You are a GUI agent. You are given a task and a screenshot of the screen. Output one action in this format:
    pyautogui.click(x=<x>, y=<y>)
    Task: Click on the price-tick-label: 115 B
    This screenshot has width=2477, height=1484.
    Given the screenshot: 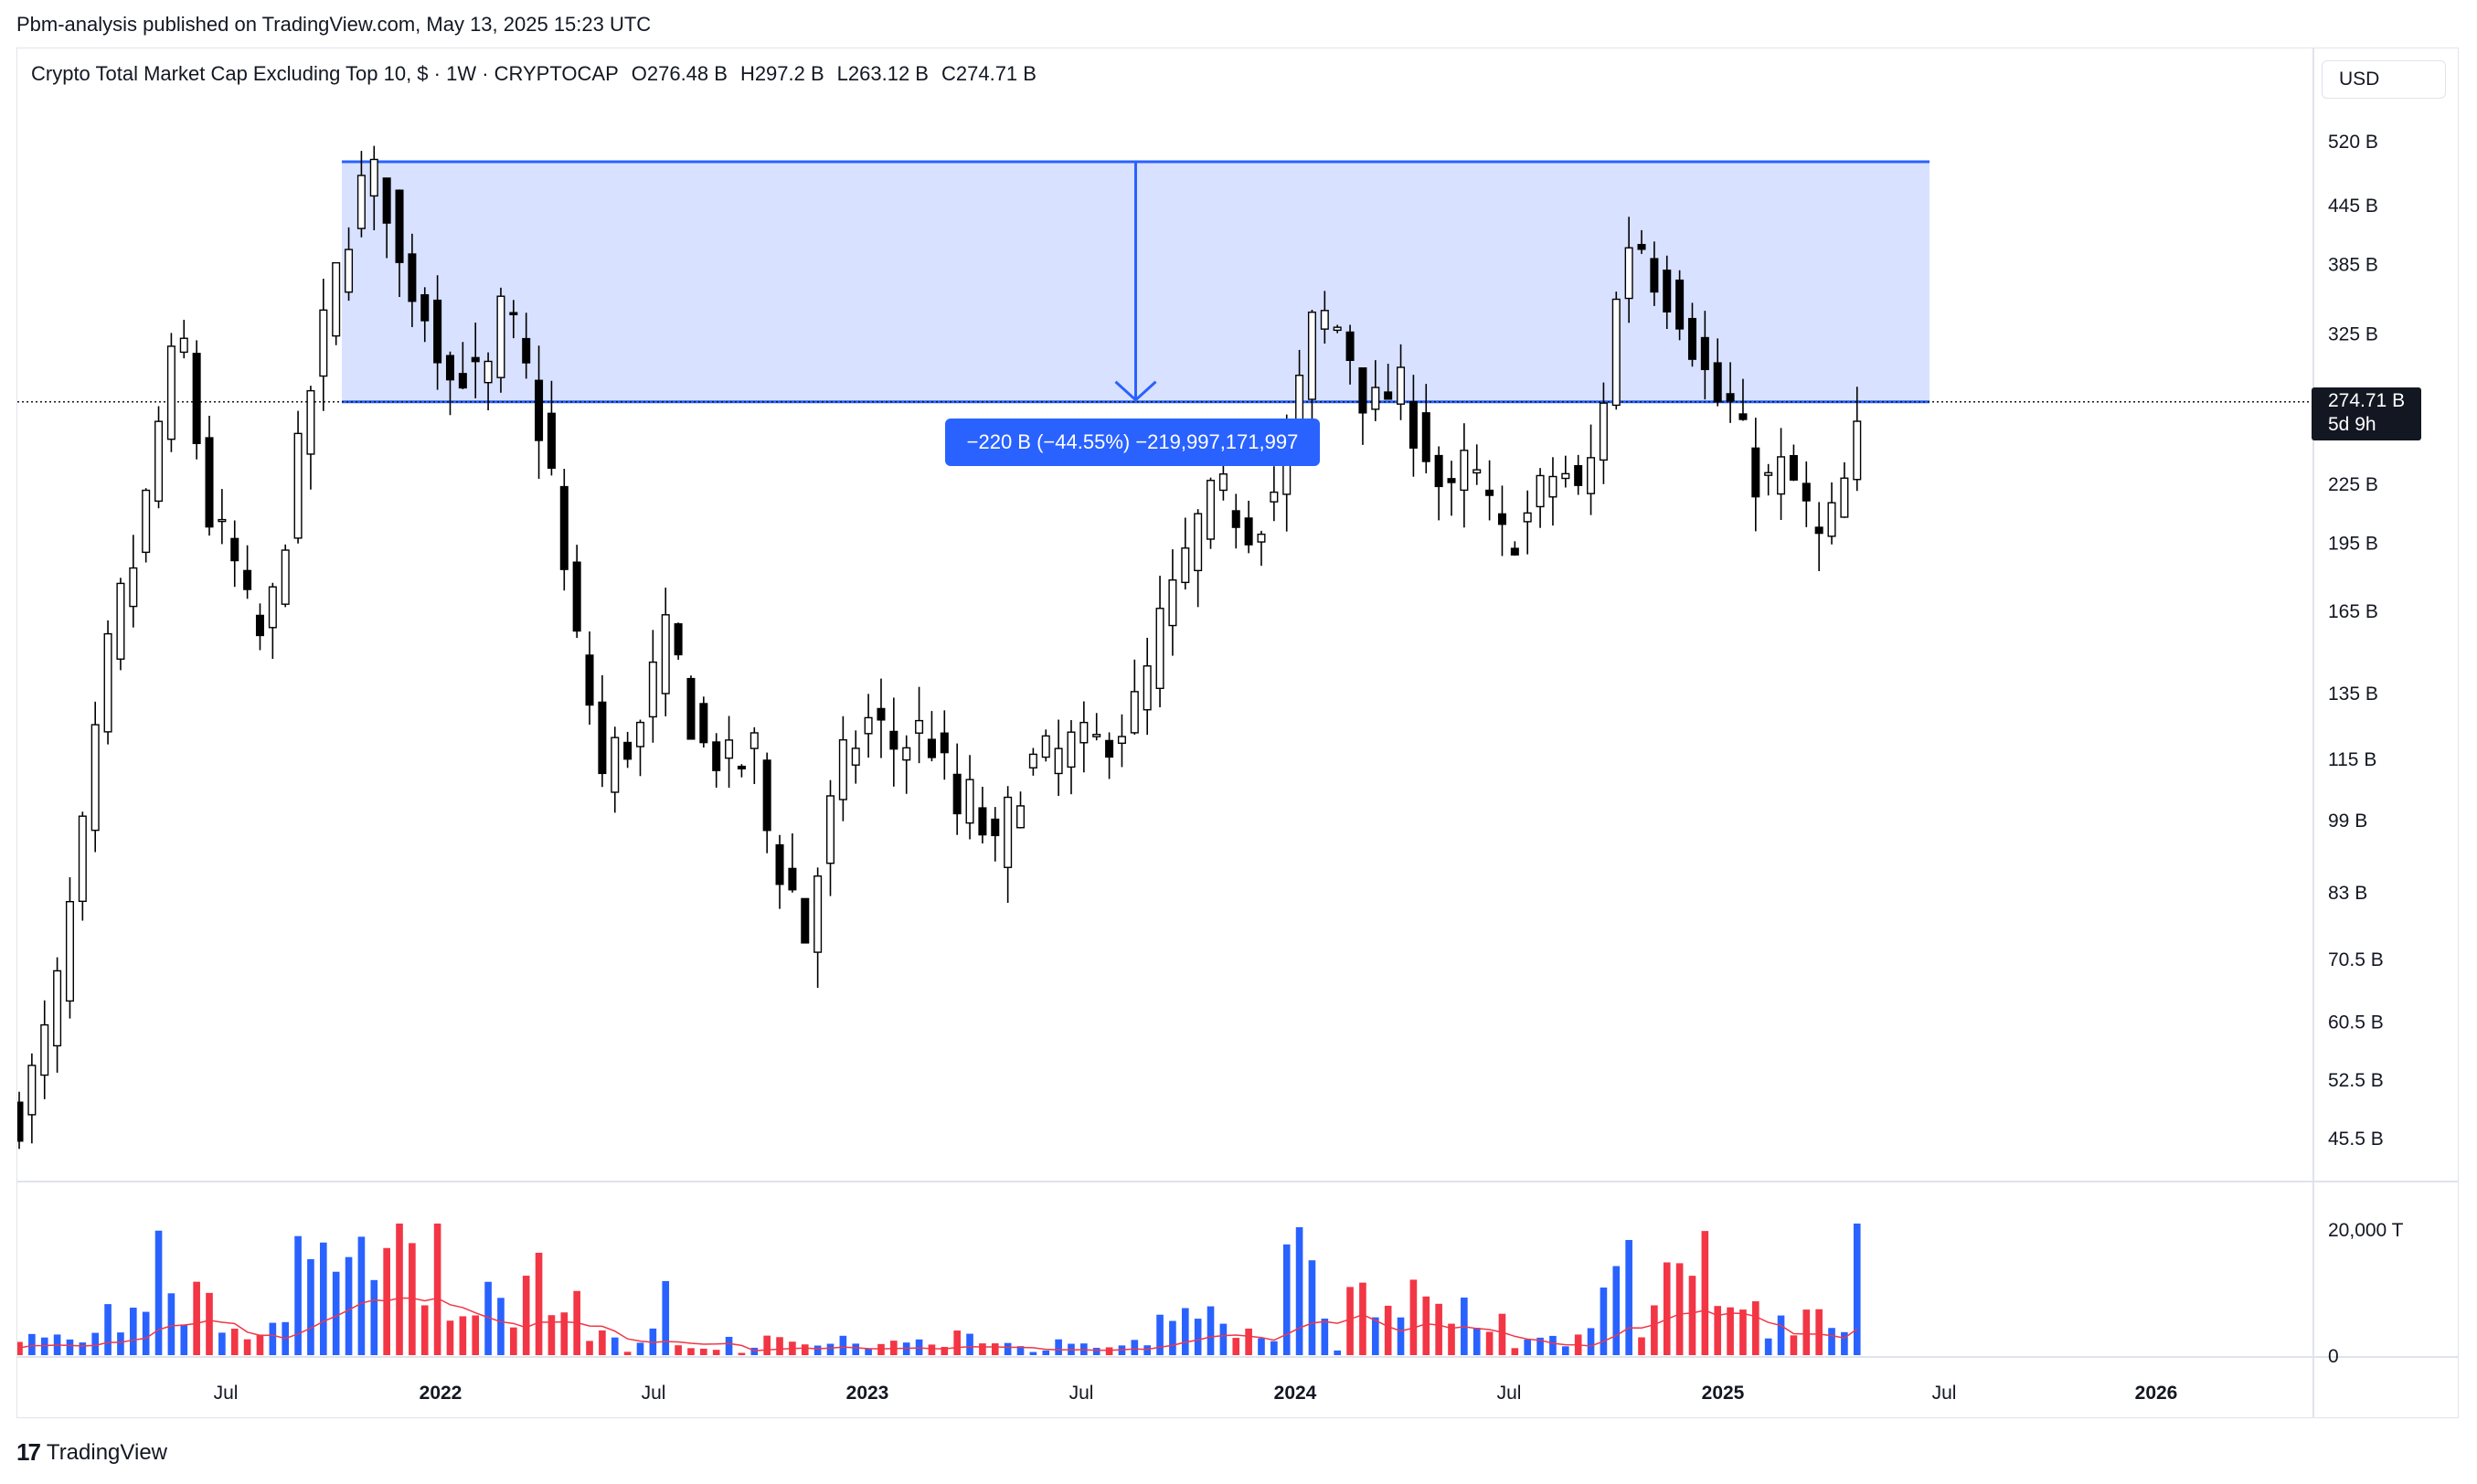 What is the action you would take?
    pyautogui.click(x=2352, y=759)
    